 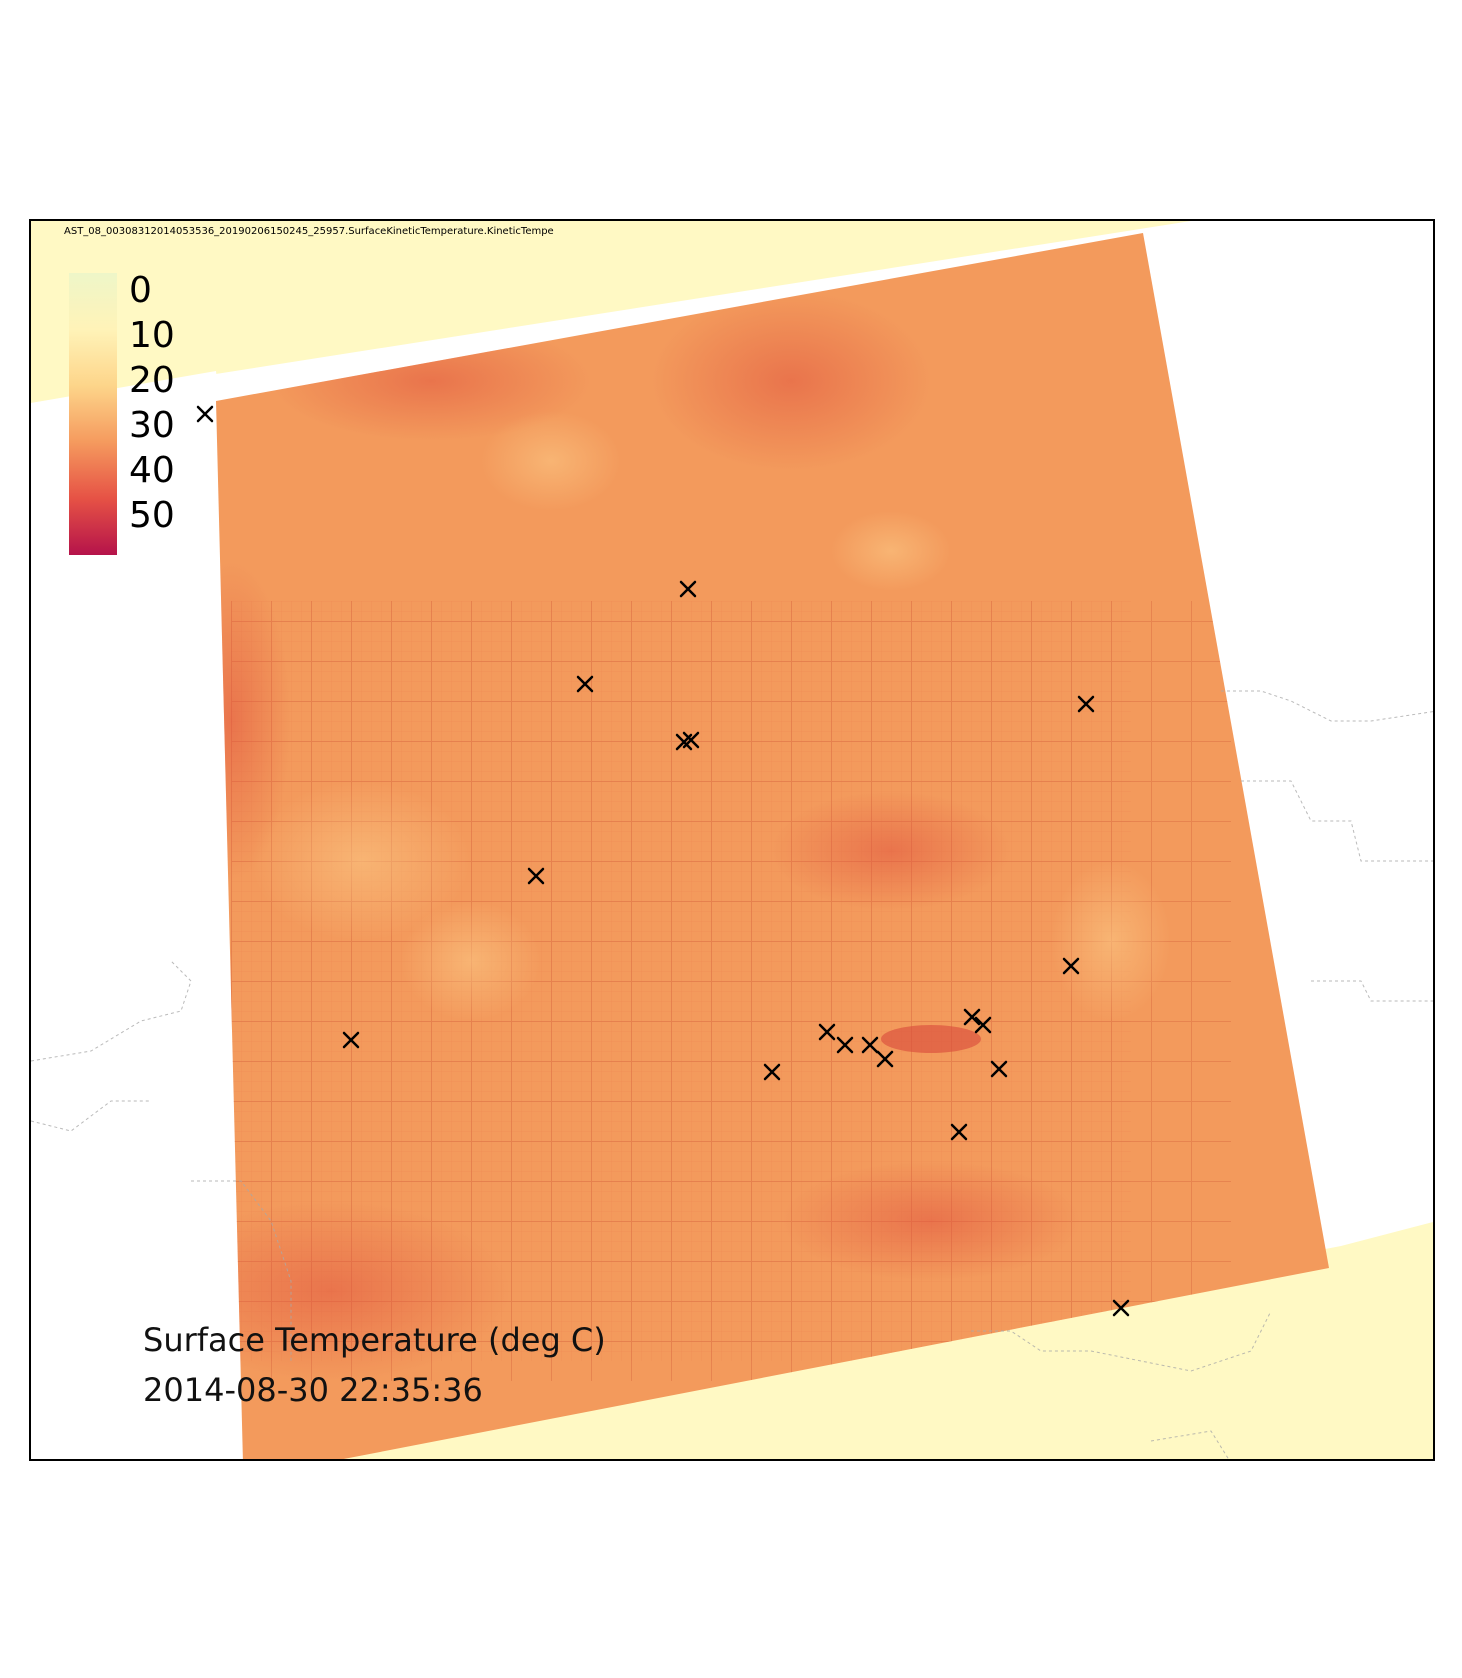 What do you see at coordinates (152, 380) in the screenshot?
I see `legend-label: 20` at bounding box center [152, 380].